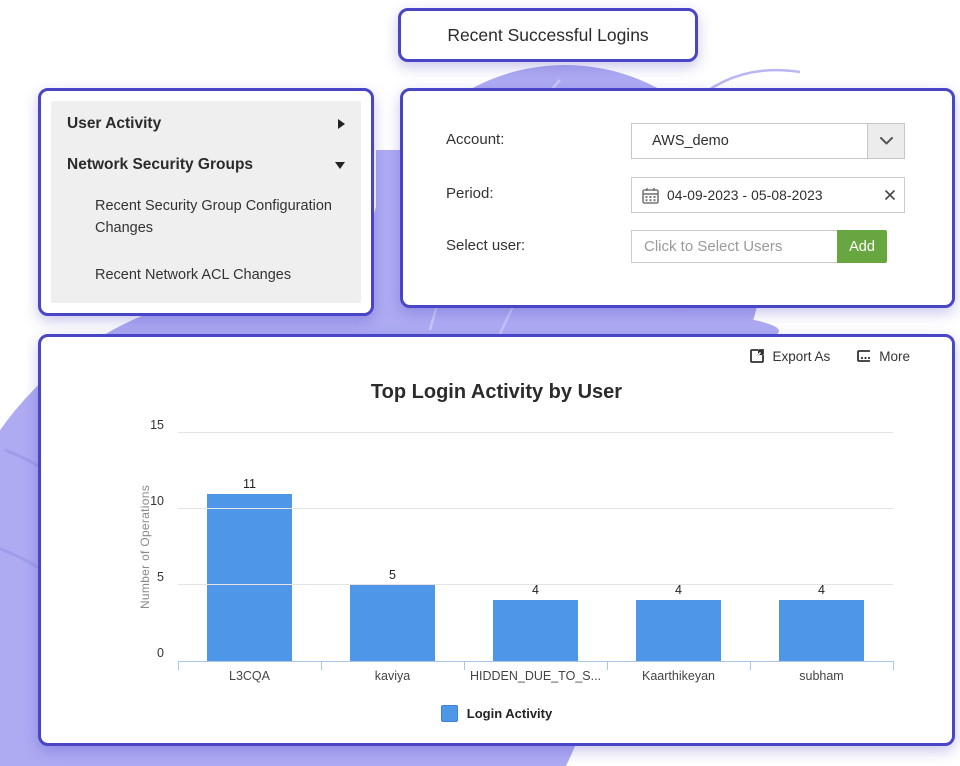  What do you see at coordinates (114, 123) in the screenshot?
I see `menu-item-label: User Activity` at bounding box center [114, 123].